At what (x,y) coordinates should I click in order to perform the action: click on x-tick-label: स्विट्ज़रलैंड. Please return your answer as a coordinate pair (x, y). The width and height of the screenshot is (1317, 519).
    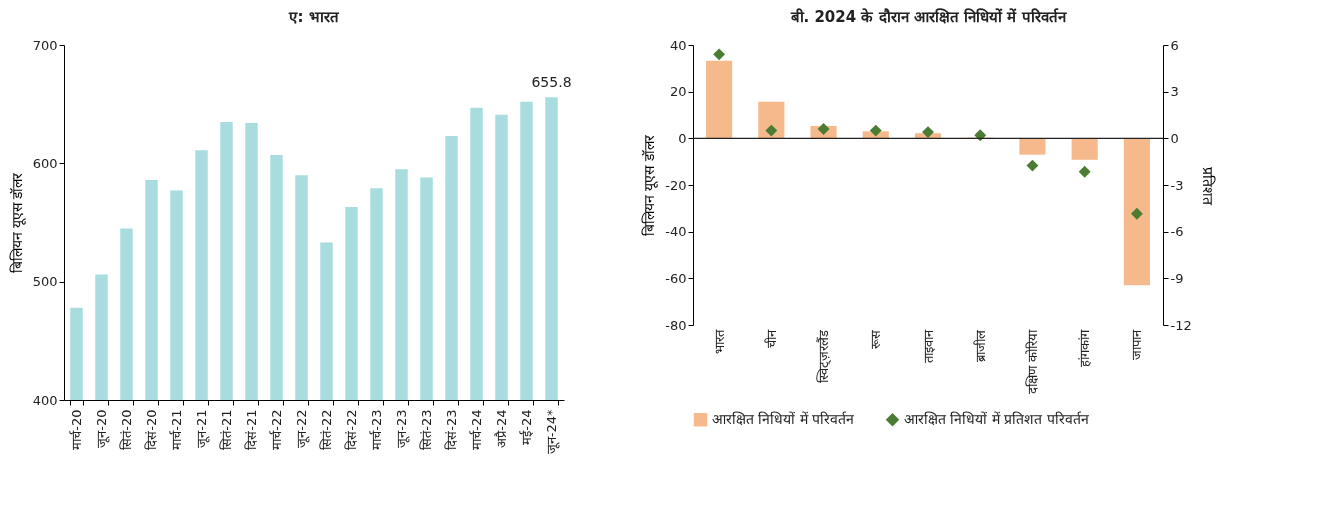
    Looking at the image, I should click on (824, 355).